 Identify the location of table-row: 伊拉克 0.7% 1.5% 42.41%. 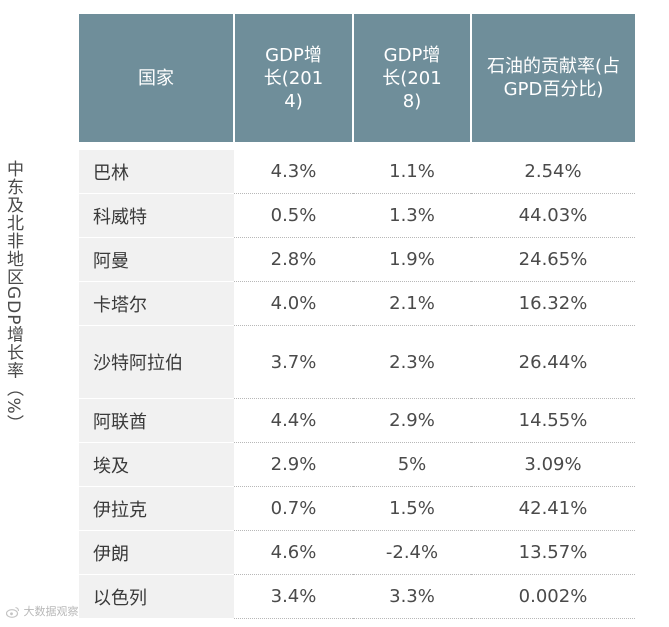
(357, 508).